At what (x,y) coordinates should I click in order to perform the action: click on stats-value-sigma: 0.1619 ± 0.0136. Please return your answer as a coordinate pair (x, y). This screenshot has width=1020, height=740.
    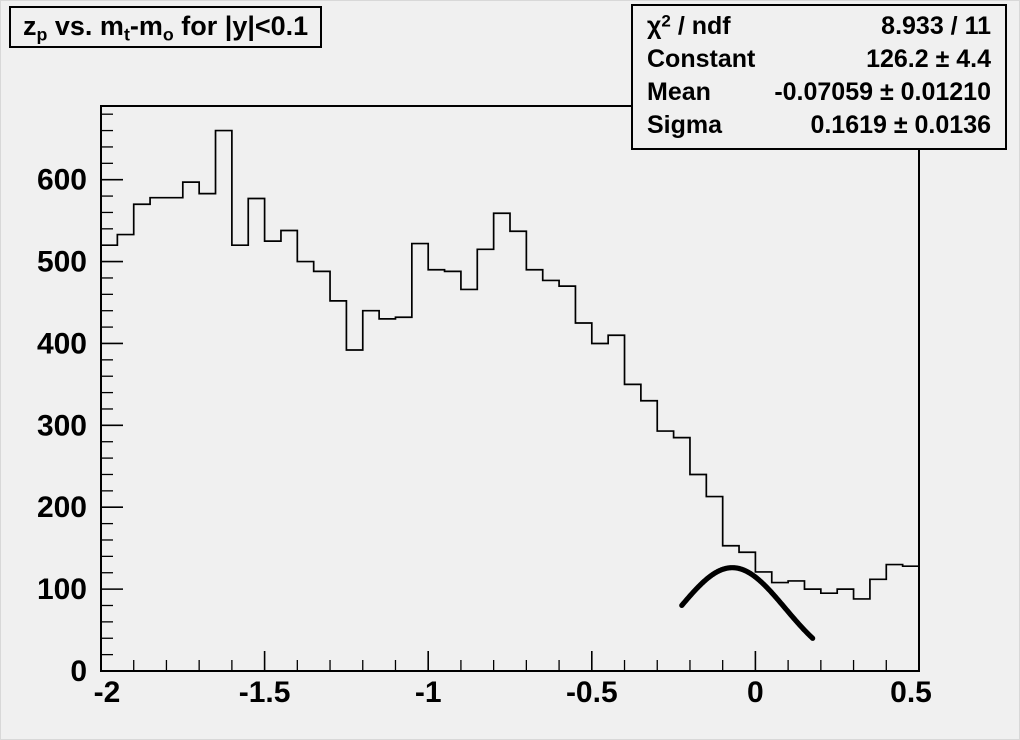
    Looking at the image, I should click on (900, 125).